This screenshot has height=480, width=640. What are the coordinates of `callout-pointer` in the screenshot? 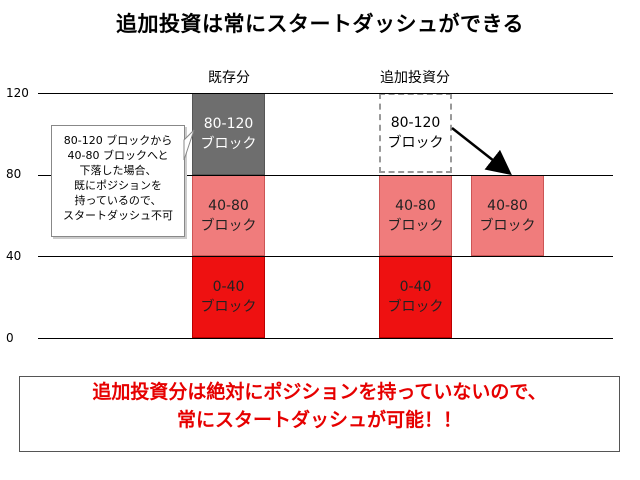 It's located at (189, 145).